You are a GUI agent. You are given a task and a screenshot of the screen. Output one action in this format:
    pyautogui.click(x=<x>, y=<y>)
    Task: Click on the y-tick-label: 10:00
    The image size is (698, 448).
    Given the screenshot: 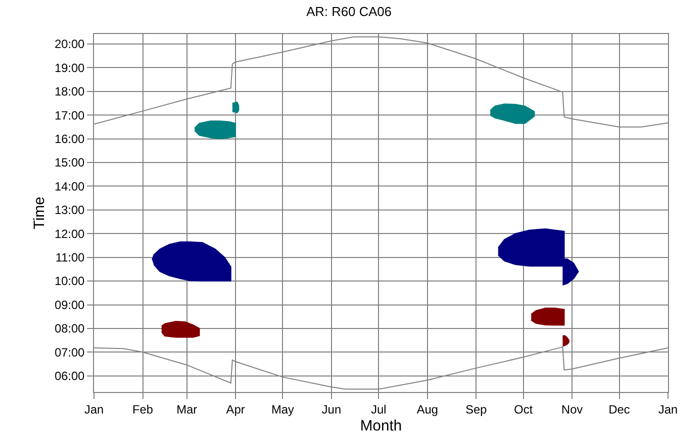 What is the action you would take?
    pyautogui.click(x=69, y=281)
    